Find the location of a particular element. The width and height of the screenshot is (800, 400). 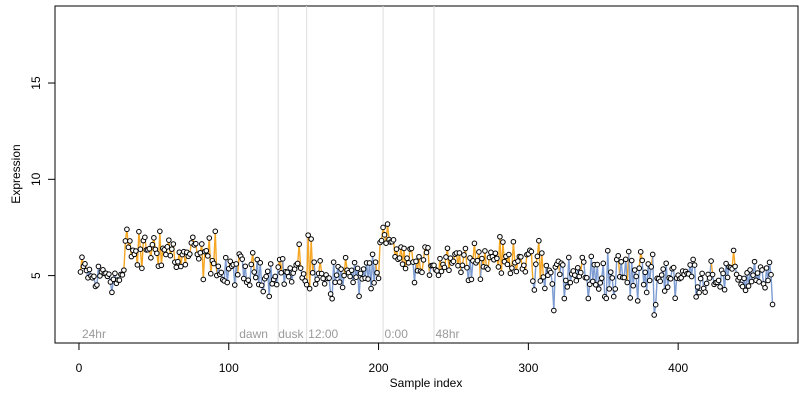

annotation-label: 48hr is located at coordinates (447, 334).